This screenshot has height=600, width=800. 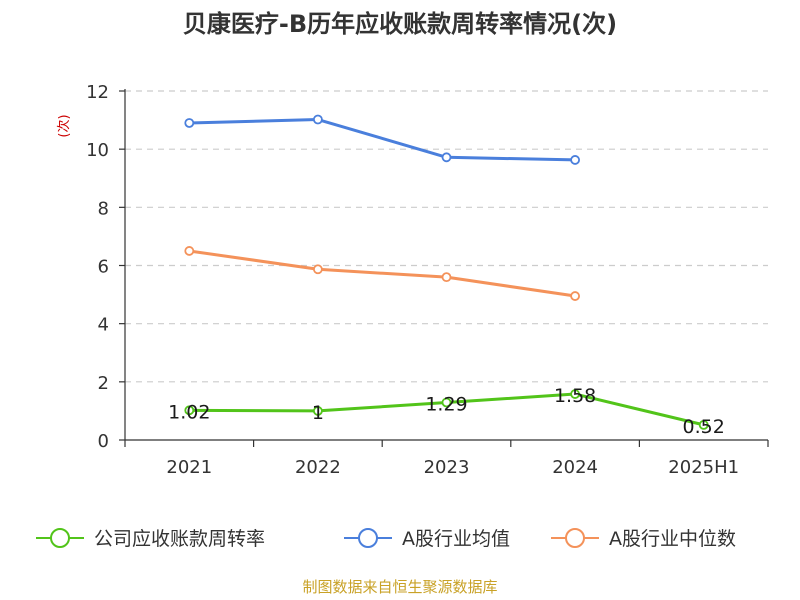 I want to click on data-label: 1, so click(x=318, y=413).